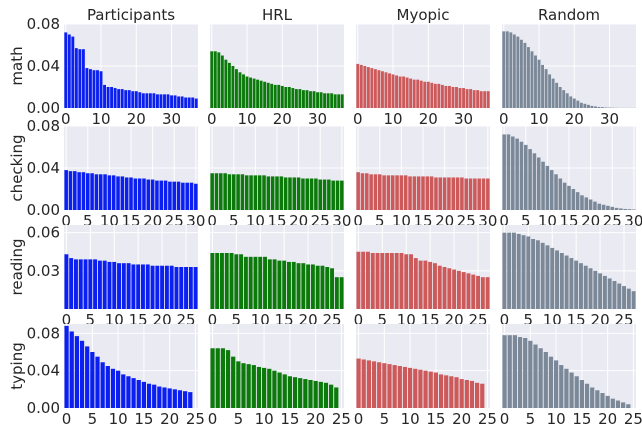 This screenshot has height=425, width=642. Describe the element at coordinates (67, 320) in the screenshot. I see `panel-reading-participants-x-tick-label: 0` at that location.